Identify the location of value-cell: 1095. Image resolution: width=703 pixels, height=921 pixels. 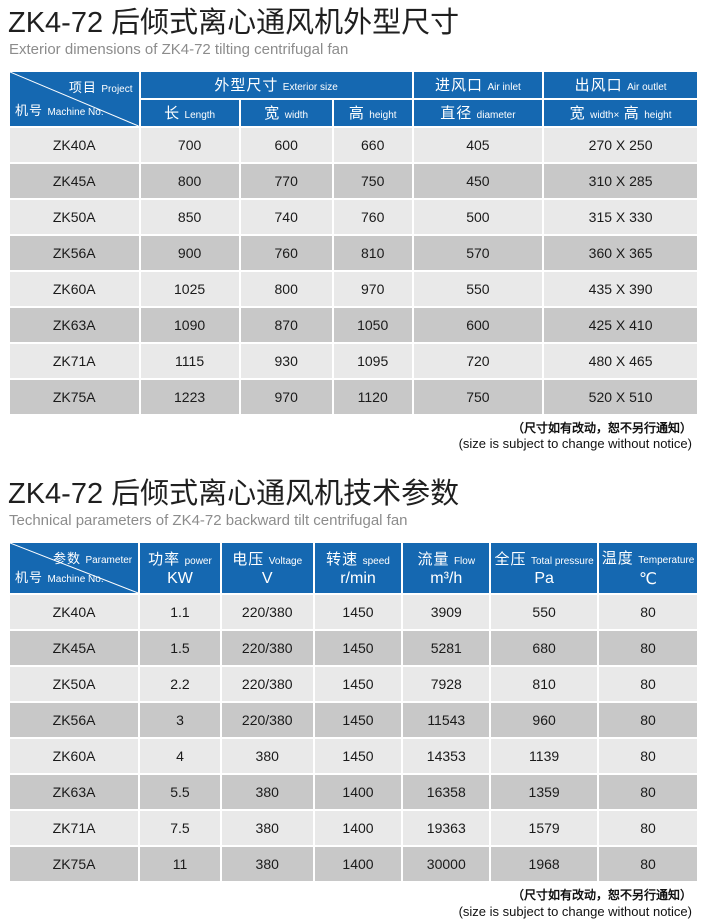
(372, 360).